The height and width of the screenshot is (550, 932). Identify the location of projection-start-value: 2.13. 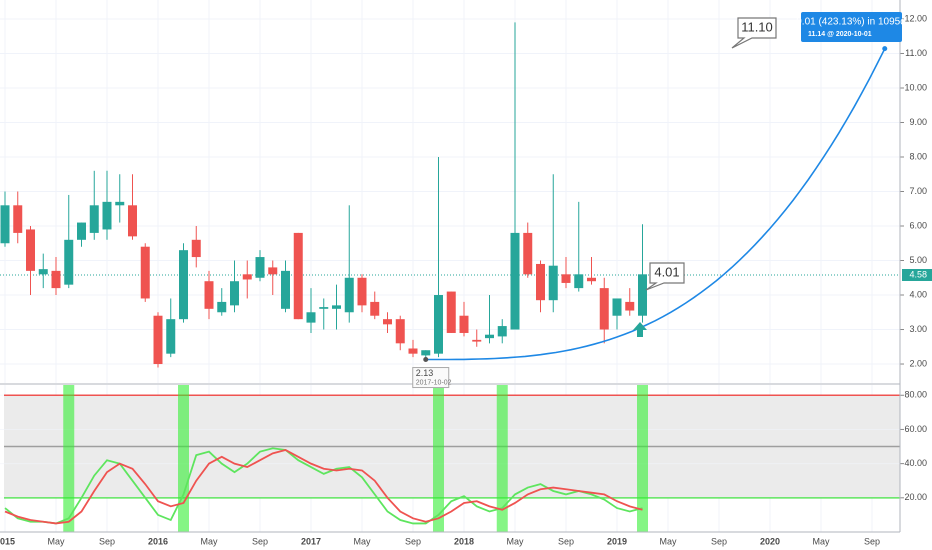
(425, 373).